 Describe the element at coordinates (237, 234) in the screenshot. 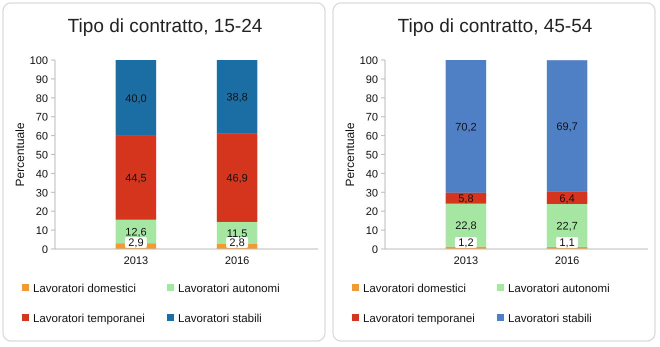

I see `data-label: 11,5` at that location.